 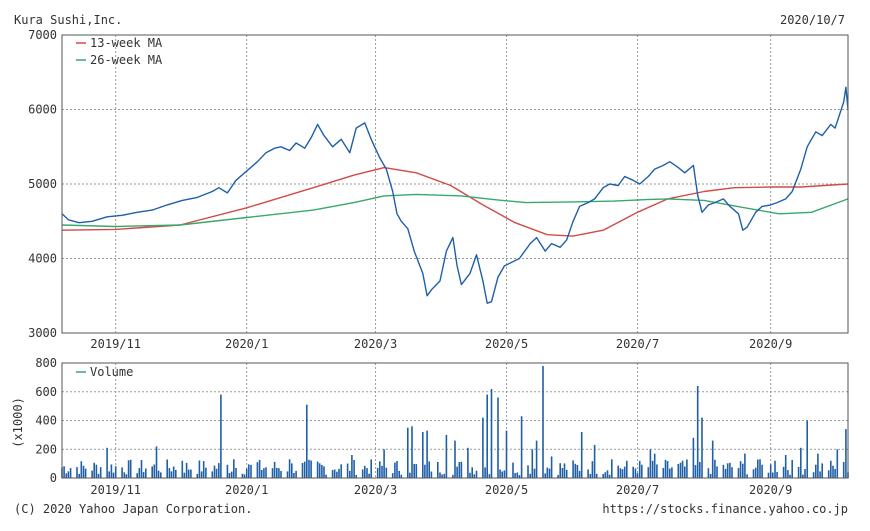 What do you see at coordinates (42, 184) in the screenshot?
I see `y-tick-label: 5000` at bounding box center [42, 184].